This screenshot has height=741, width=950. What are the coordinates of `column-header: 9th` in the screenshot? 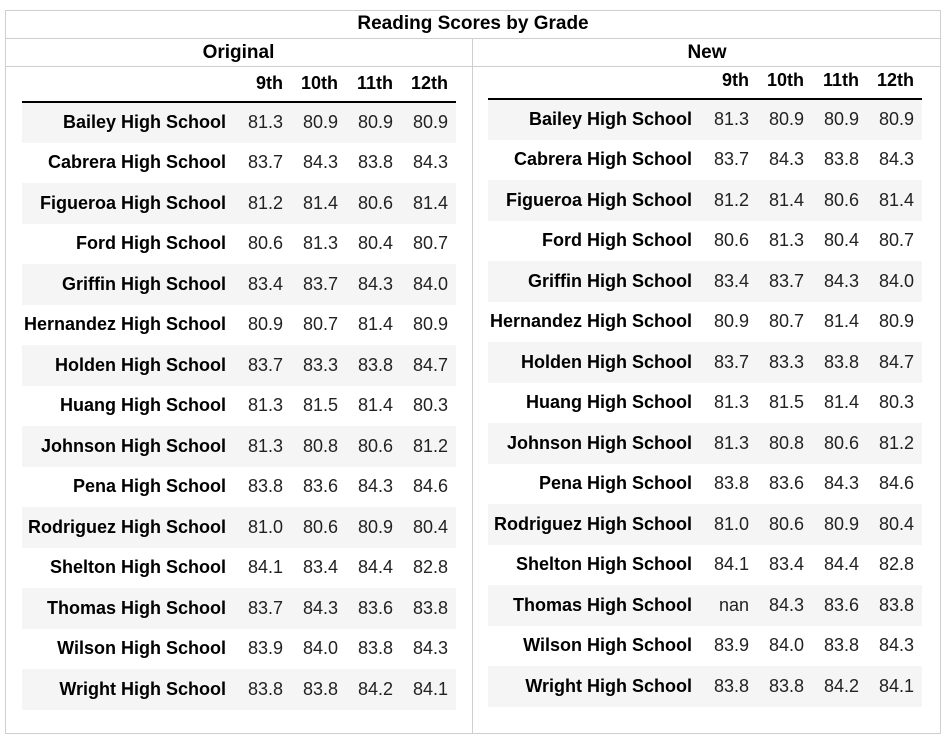 It's located at (729, 81).